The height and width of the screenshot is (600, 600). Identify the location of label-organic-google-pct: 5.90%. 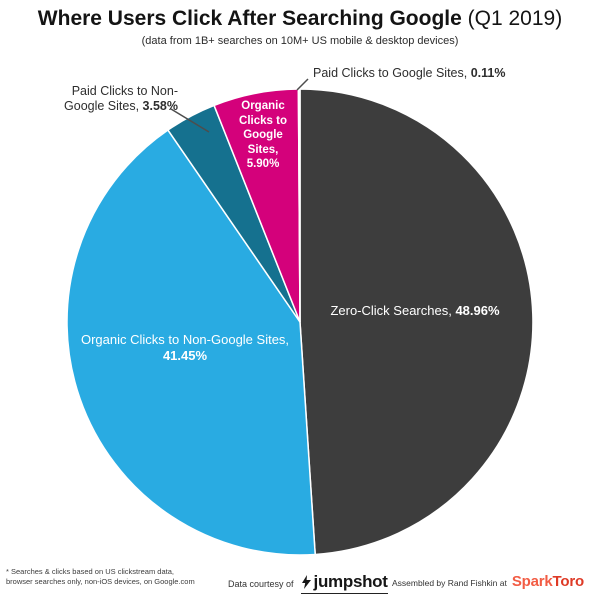
(263, 164).